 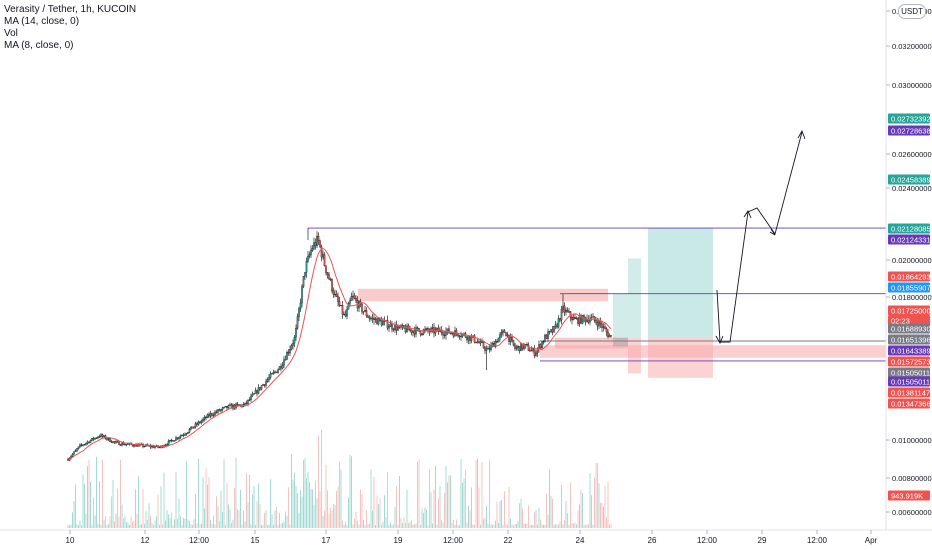 I want to click on indicator-vol: Vol, so click(x=11, y=33).